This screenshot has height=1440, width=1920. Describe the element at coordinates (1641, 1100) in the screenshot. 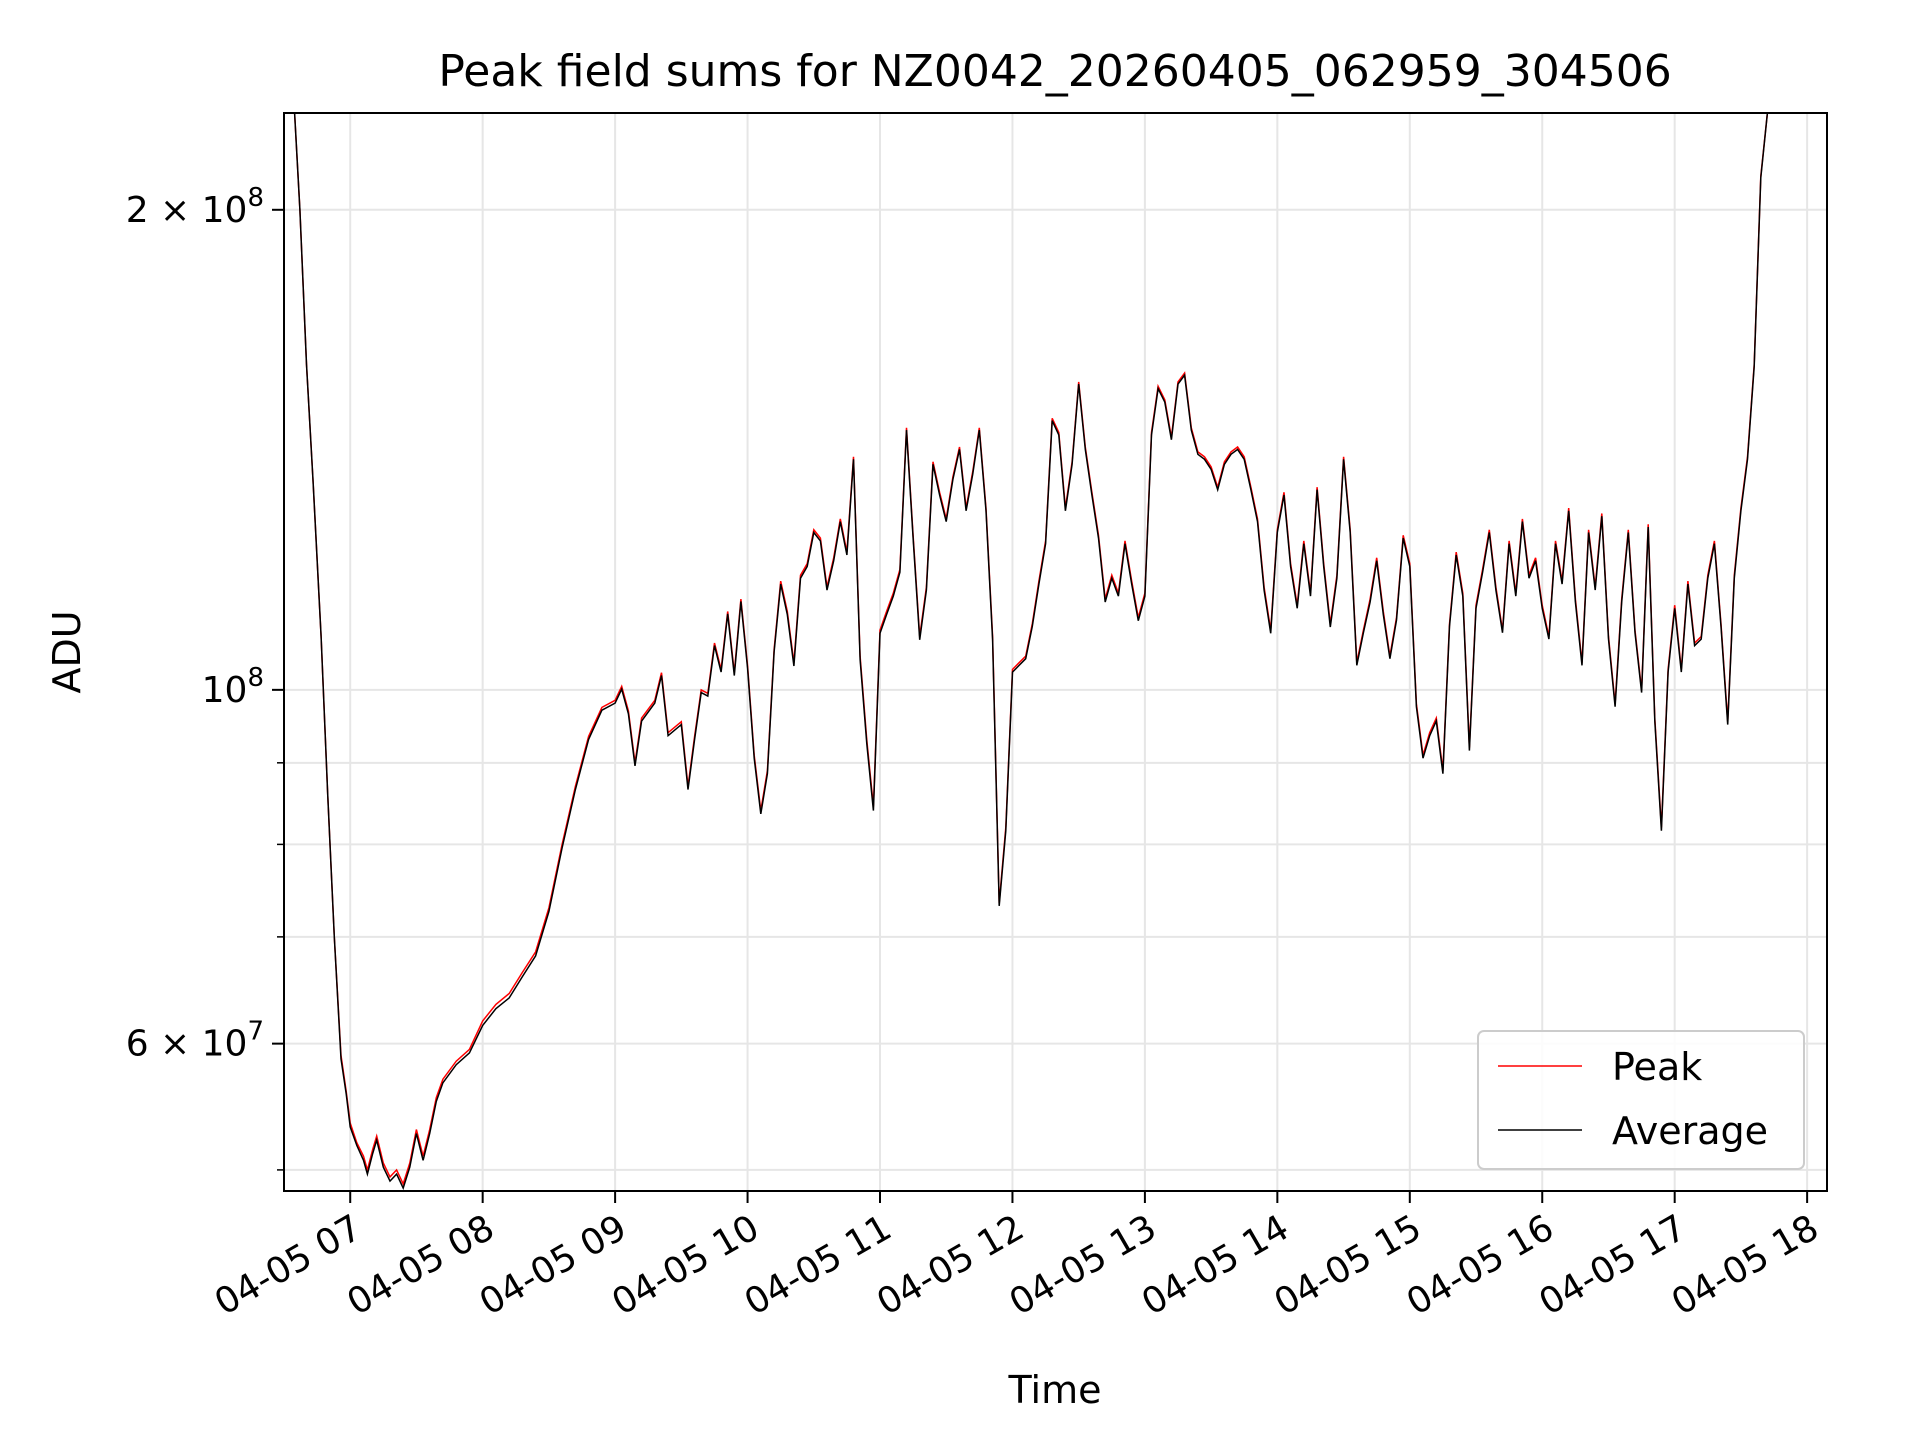

I see `legend: Peak Average` at that location.